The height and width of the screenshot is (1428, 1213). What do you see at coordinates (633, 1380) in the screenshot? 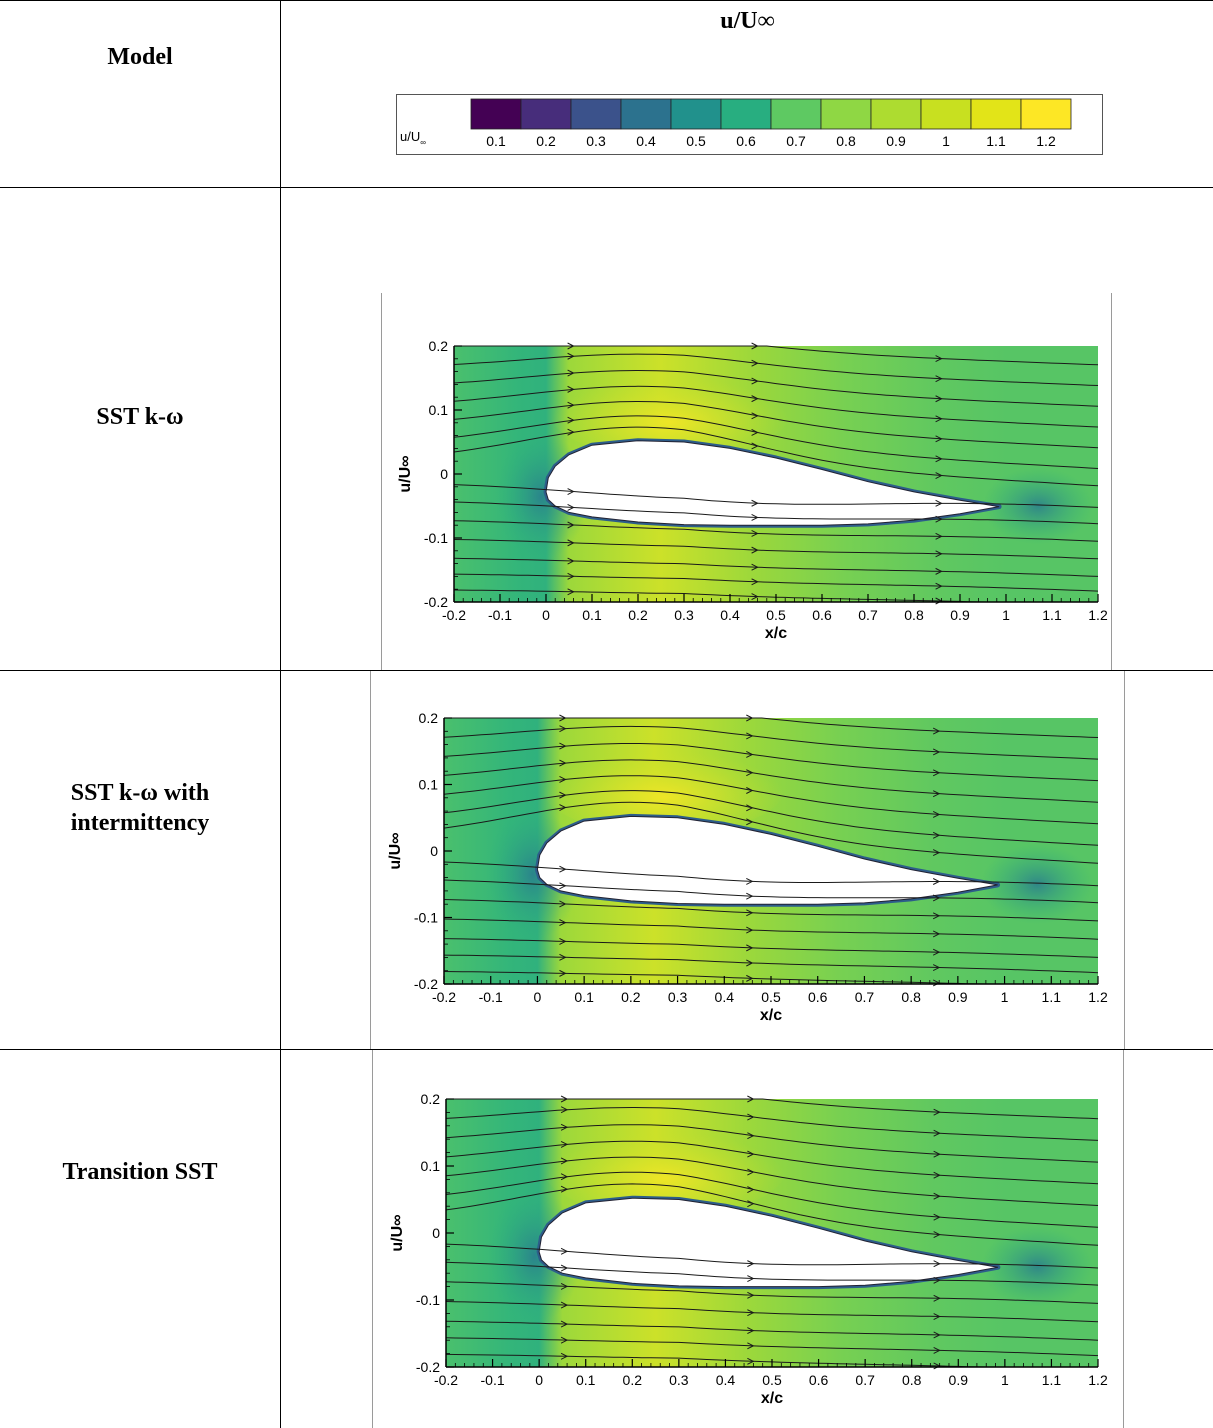
I see `x-tick-label: 0.2` at bounding box center [633, 1380].